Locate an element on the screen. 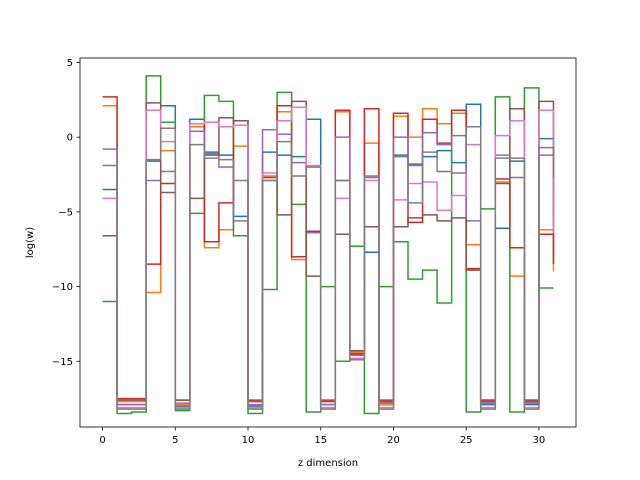  x-tick-label: 20 is located at coordinates (393, 440).